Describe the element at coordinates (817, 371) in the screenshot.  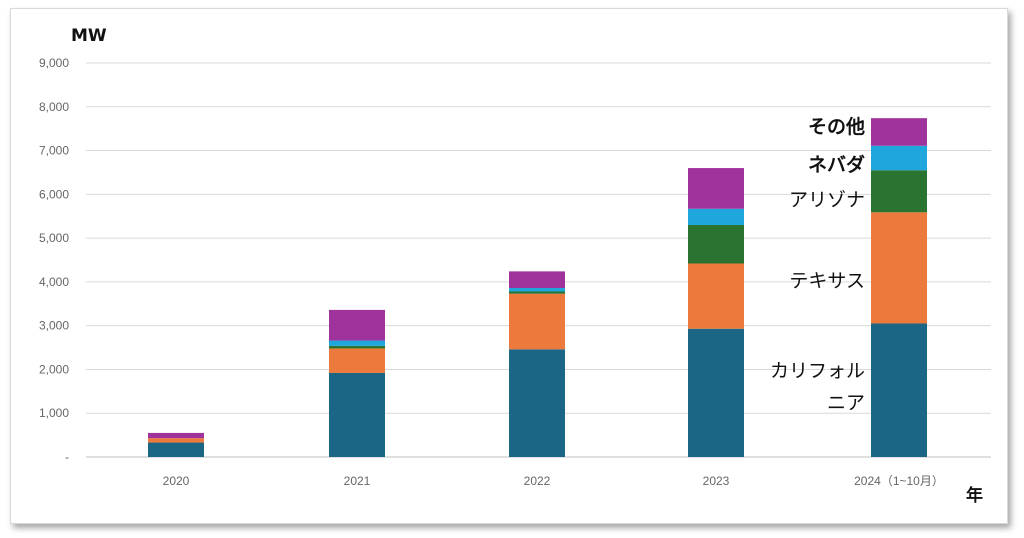
I see `series-label: カリフォル` at that location.